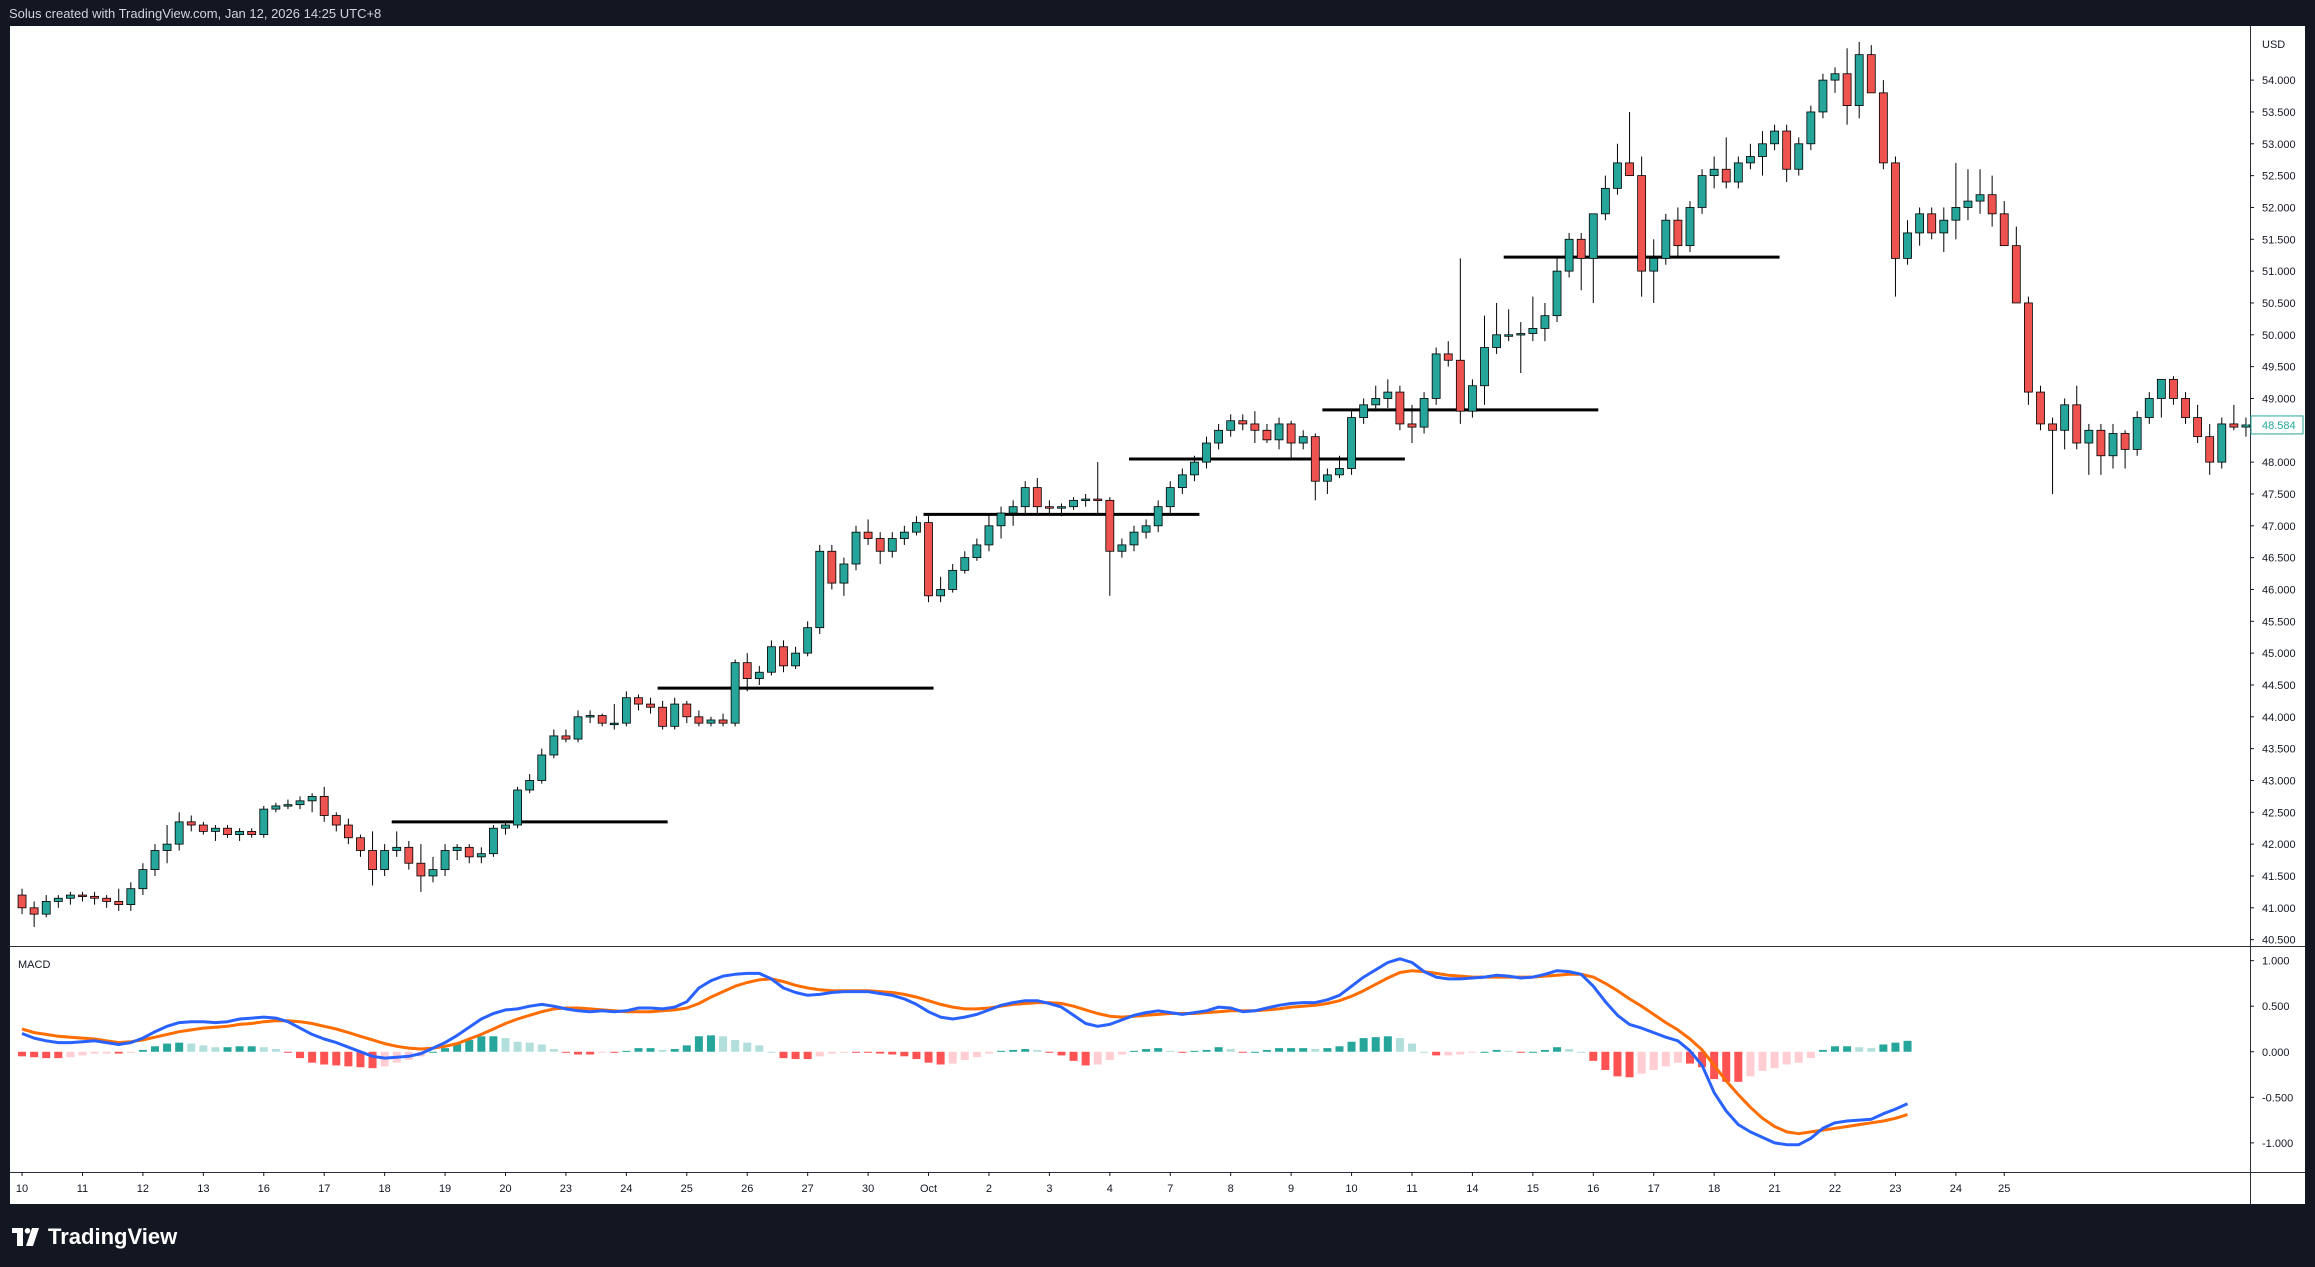 Image resolution: width=2315 pixels, height=1267 pixels. I want to click on price-tick-label: 52.500, so click(2279, 177).